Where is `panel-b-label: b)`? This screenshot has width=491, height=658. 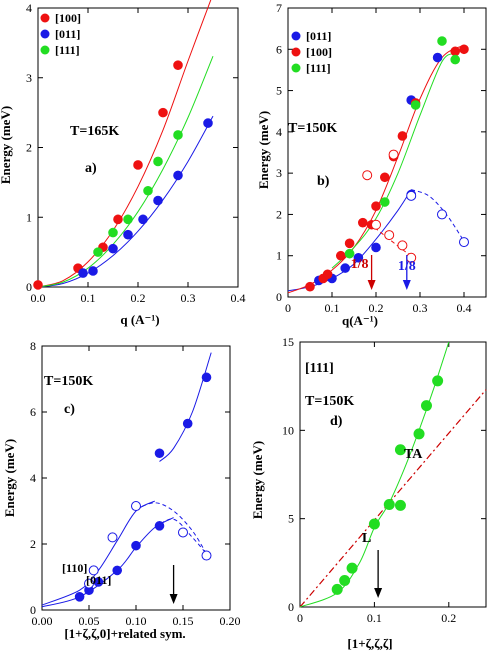 panel-b-label: b) is located at coordinates (323, 181).